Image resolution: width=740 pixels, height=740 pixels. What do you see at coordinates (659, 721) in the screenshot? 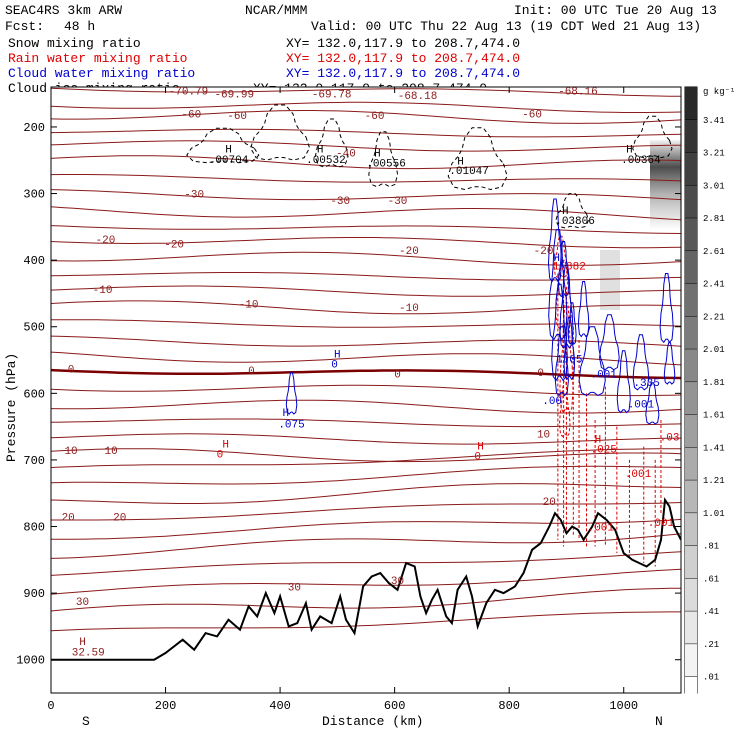
I see `x-endpoint-right: N` at bounding box center [659, 721].